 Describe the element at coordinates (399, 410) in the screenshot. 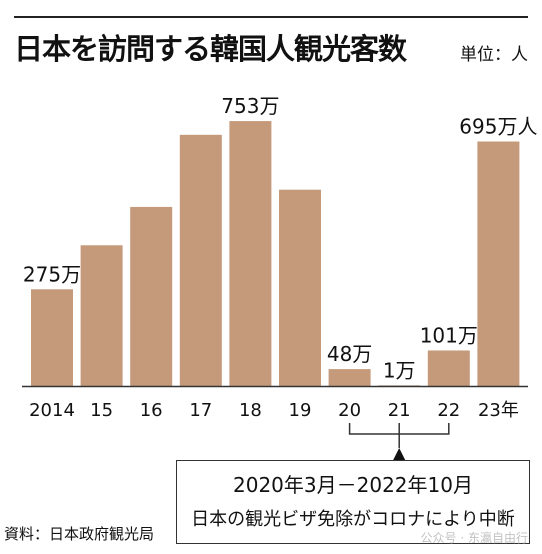

I see `x-tick-21: 21` at that location.